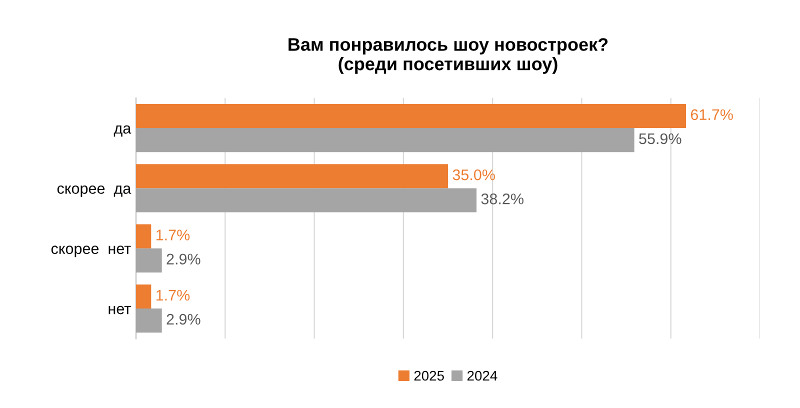 The width and height of the screenshot is (800, 408). What do you see at coordinates (711, 114) in the screenshot?
I see `data-label: 61.7%` at bounding box center [711, 114].